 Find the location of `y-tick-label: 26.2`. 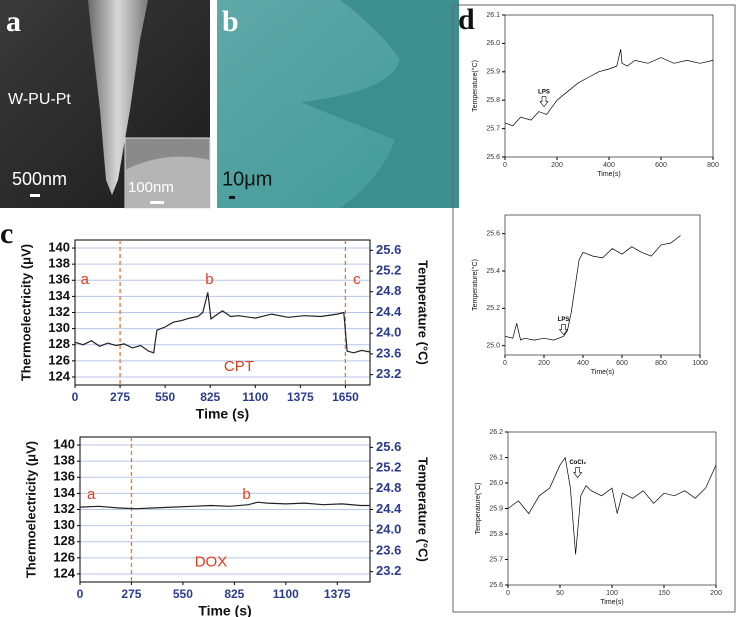

y-tick-label: 26.2 is located at coordinates (496, 432).